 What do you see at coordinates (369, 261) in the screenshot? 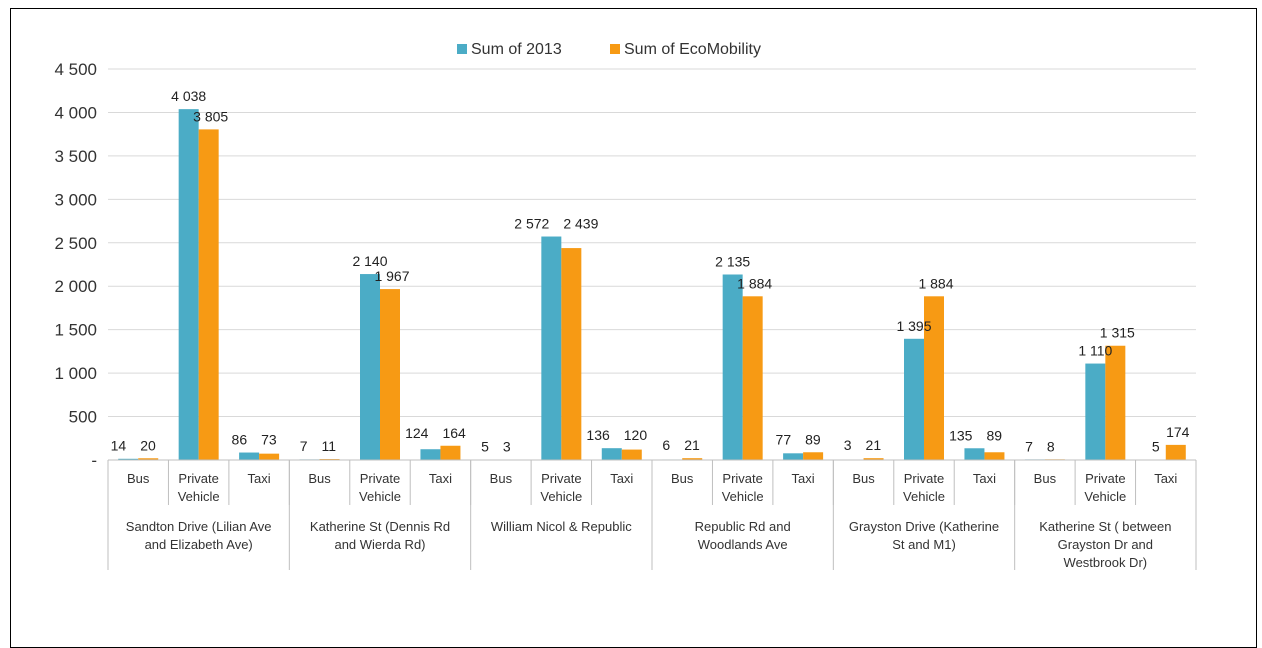
I see `data-label: 2 140` at bounding box center [369, 261].